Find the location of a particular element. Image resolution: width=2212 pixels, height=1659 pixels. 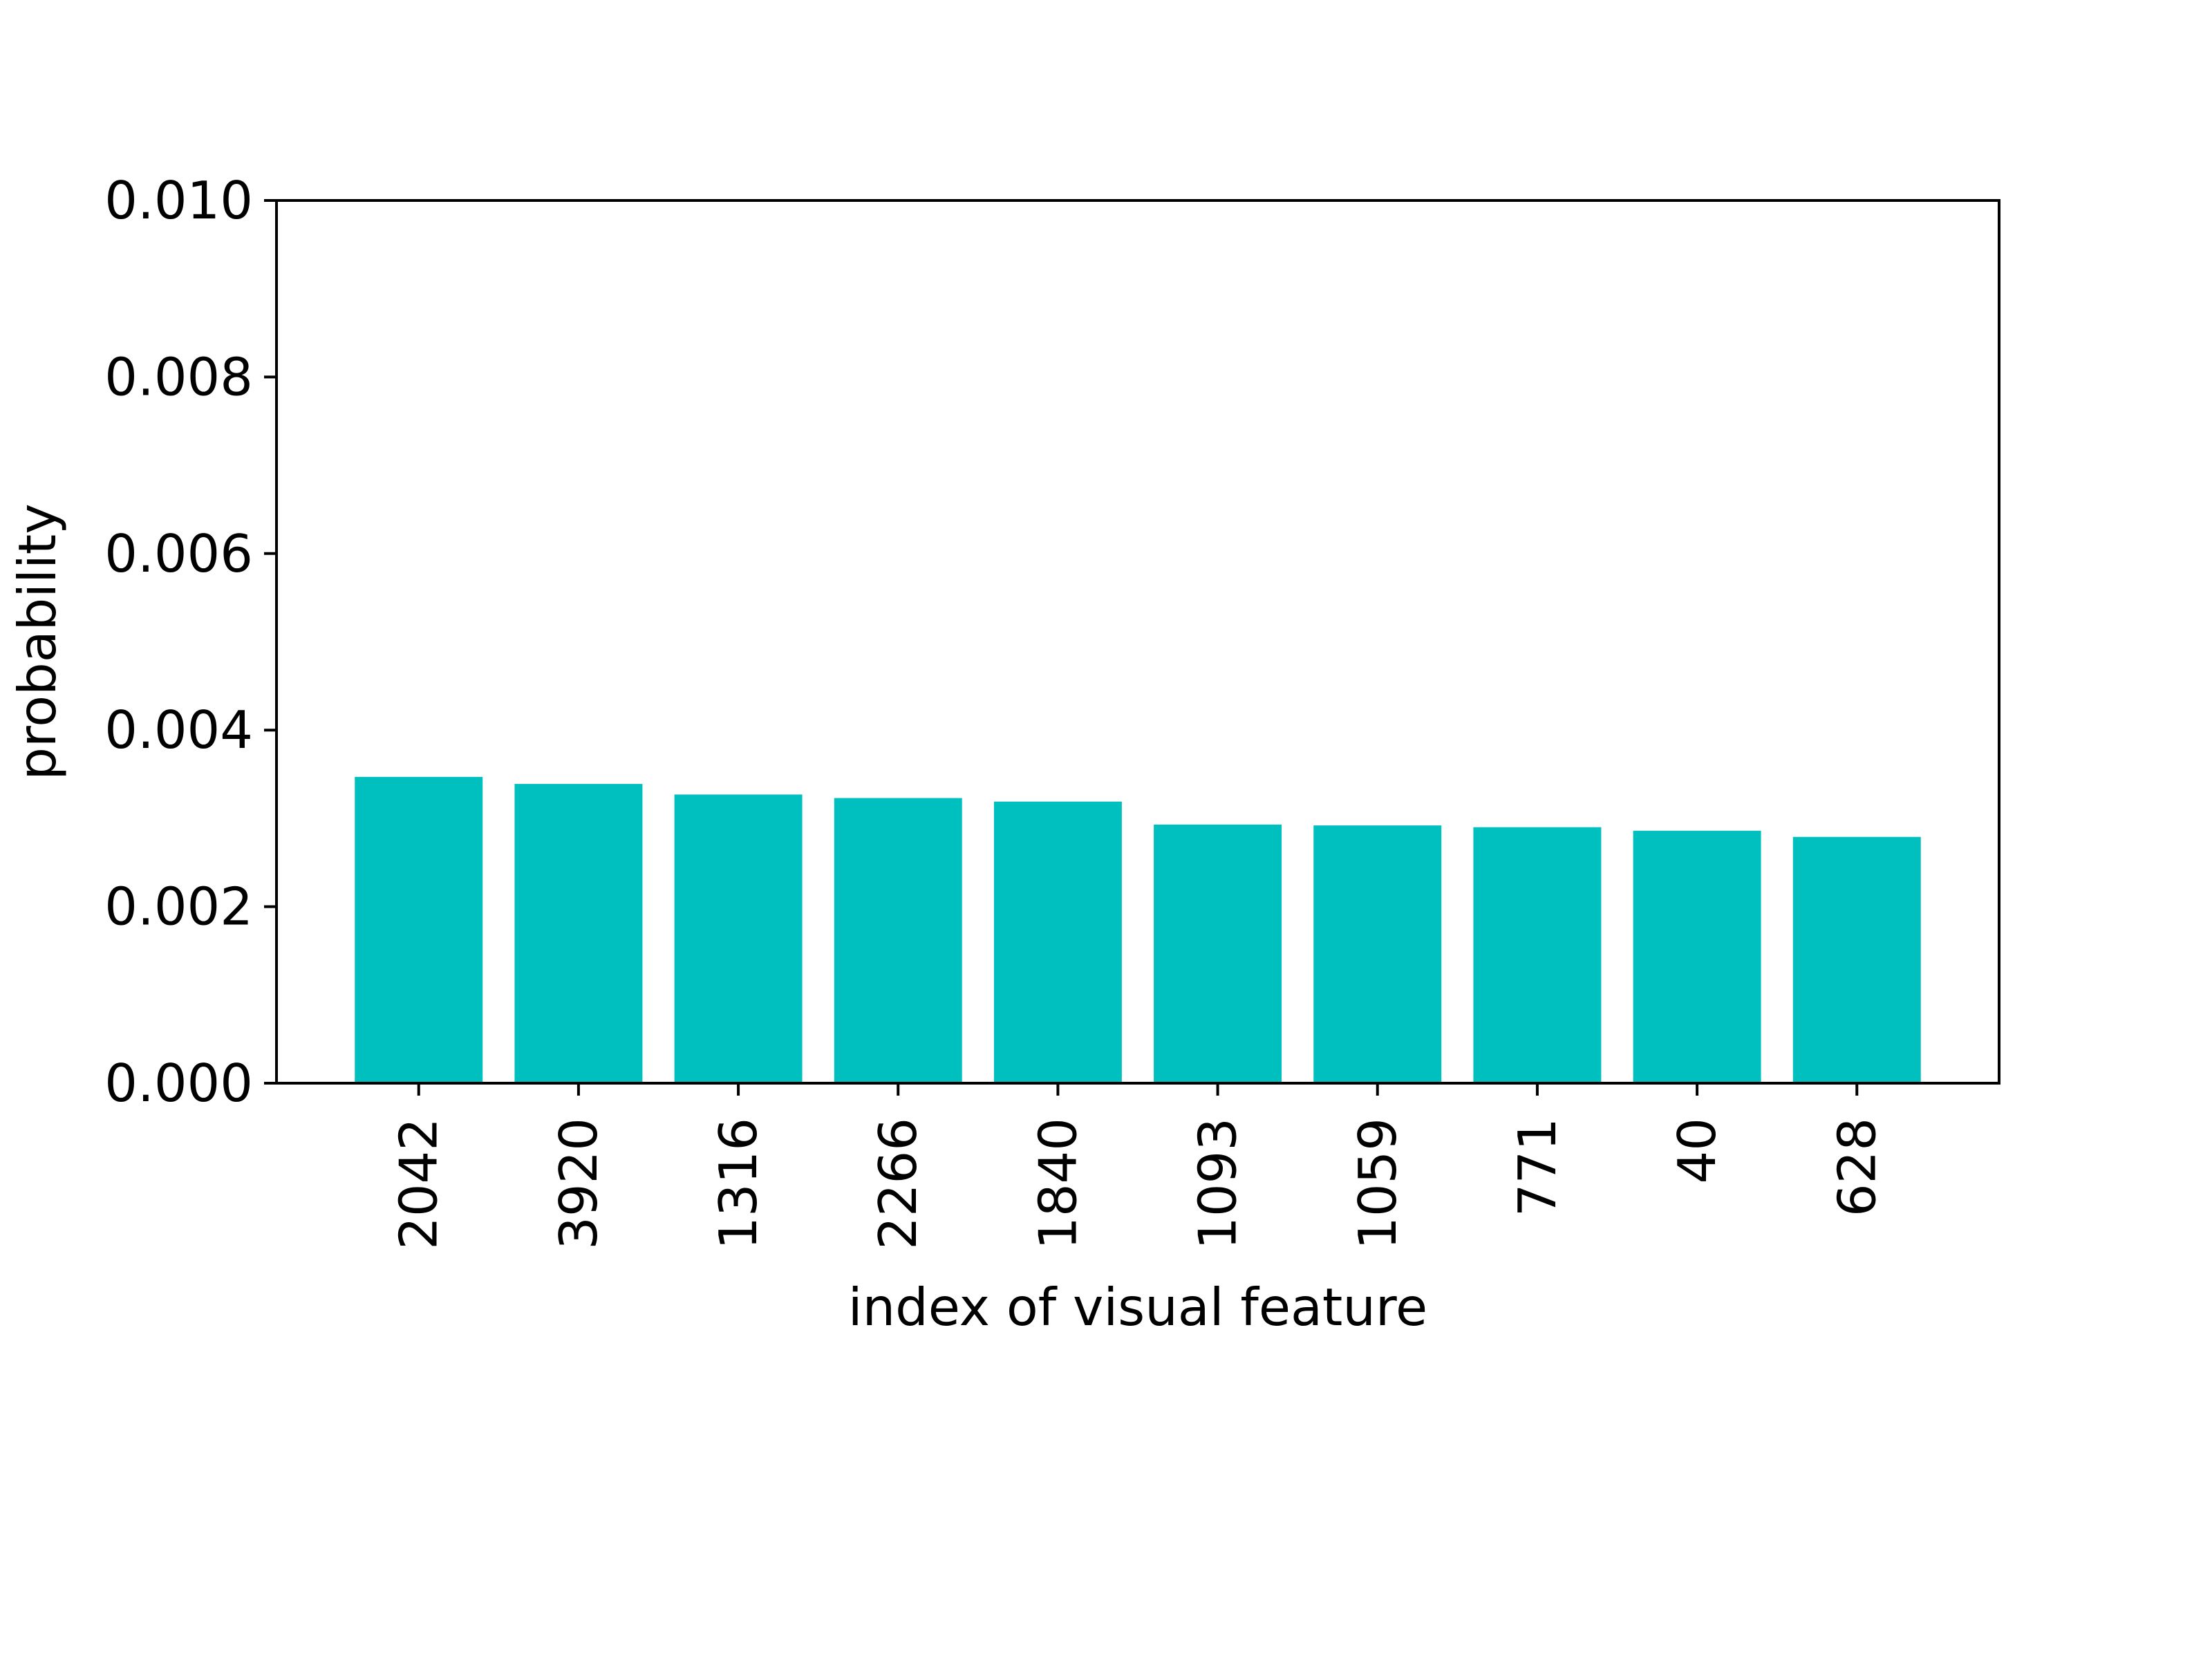

x-tick-label: 2266 is located at coordinates (898, 1184).